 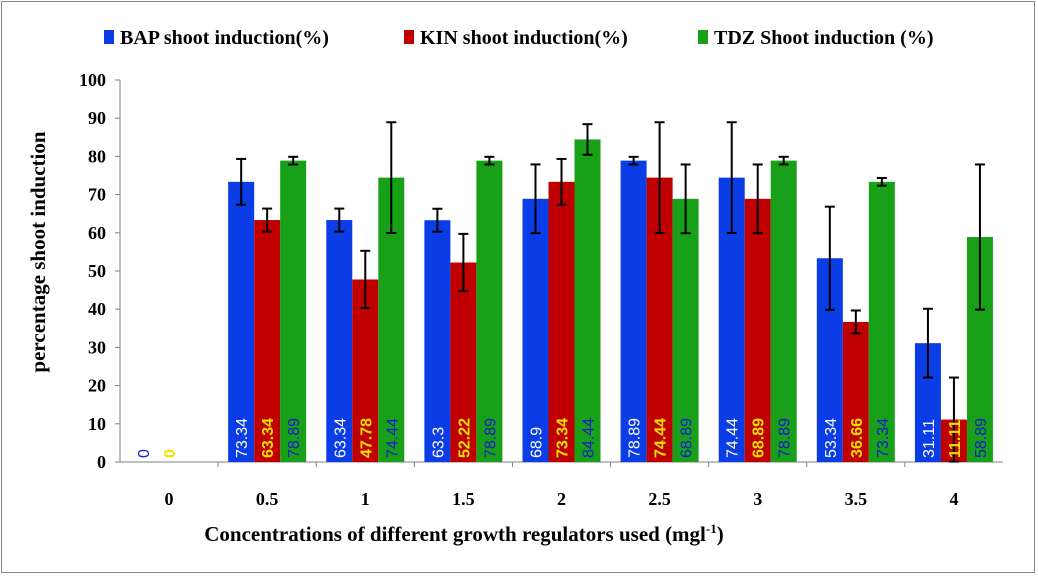 What do you see at coordinates (224, 38) in the screenshot?
I see `legend-label: BAP shoot induction(%)` at bounding box center [224, 38].